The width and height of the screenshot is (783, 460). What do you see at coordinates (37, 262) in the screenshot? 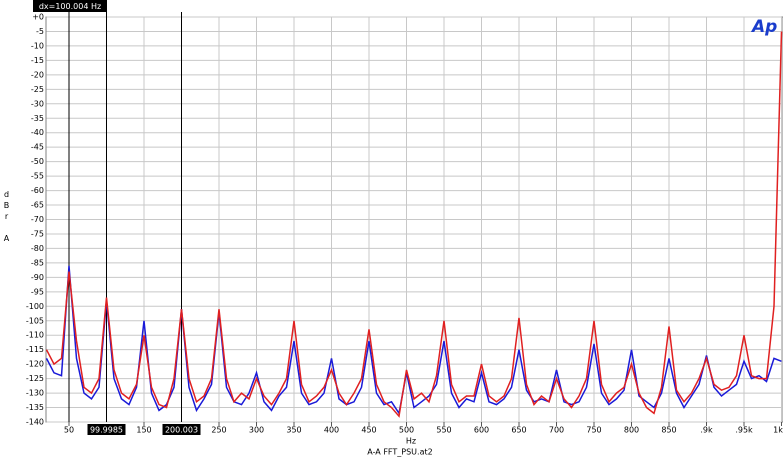
I see `y-tick-label: -85` at bounding box center [37, 262].